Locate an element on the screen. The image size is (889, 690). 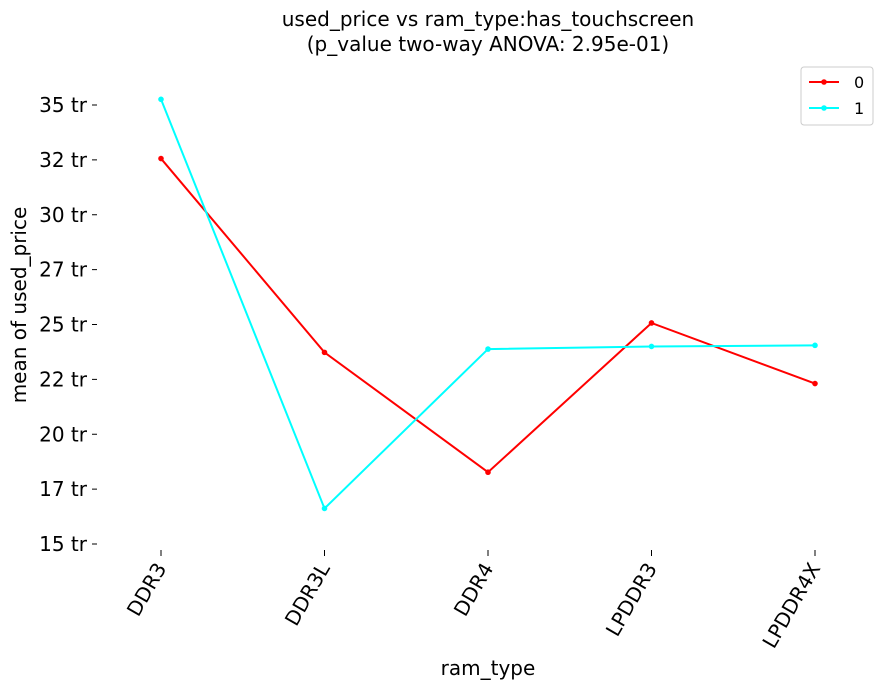
y-tick-label: 17 tr is located at coordinates (63, 489).